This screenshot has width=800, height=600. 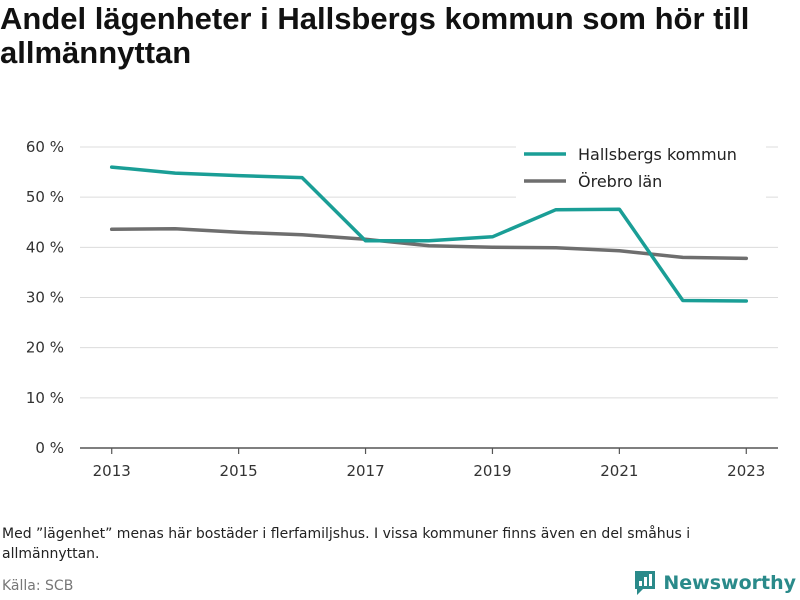 What do you see at coordinates (729, 583) in the screenshot?
I see `brand-name: Newsworthy` at bounding box center [729, 583].